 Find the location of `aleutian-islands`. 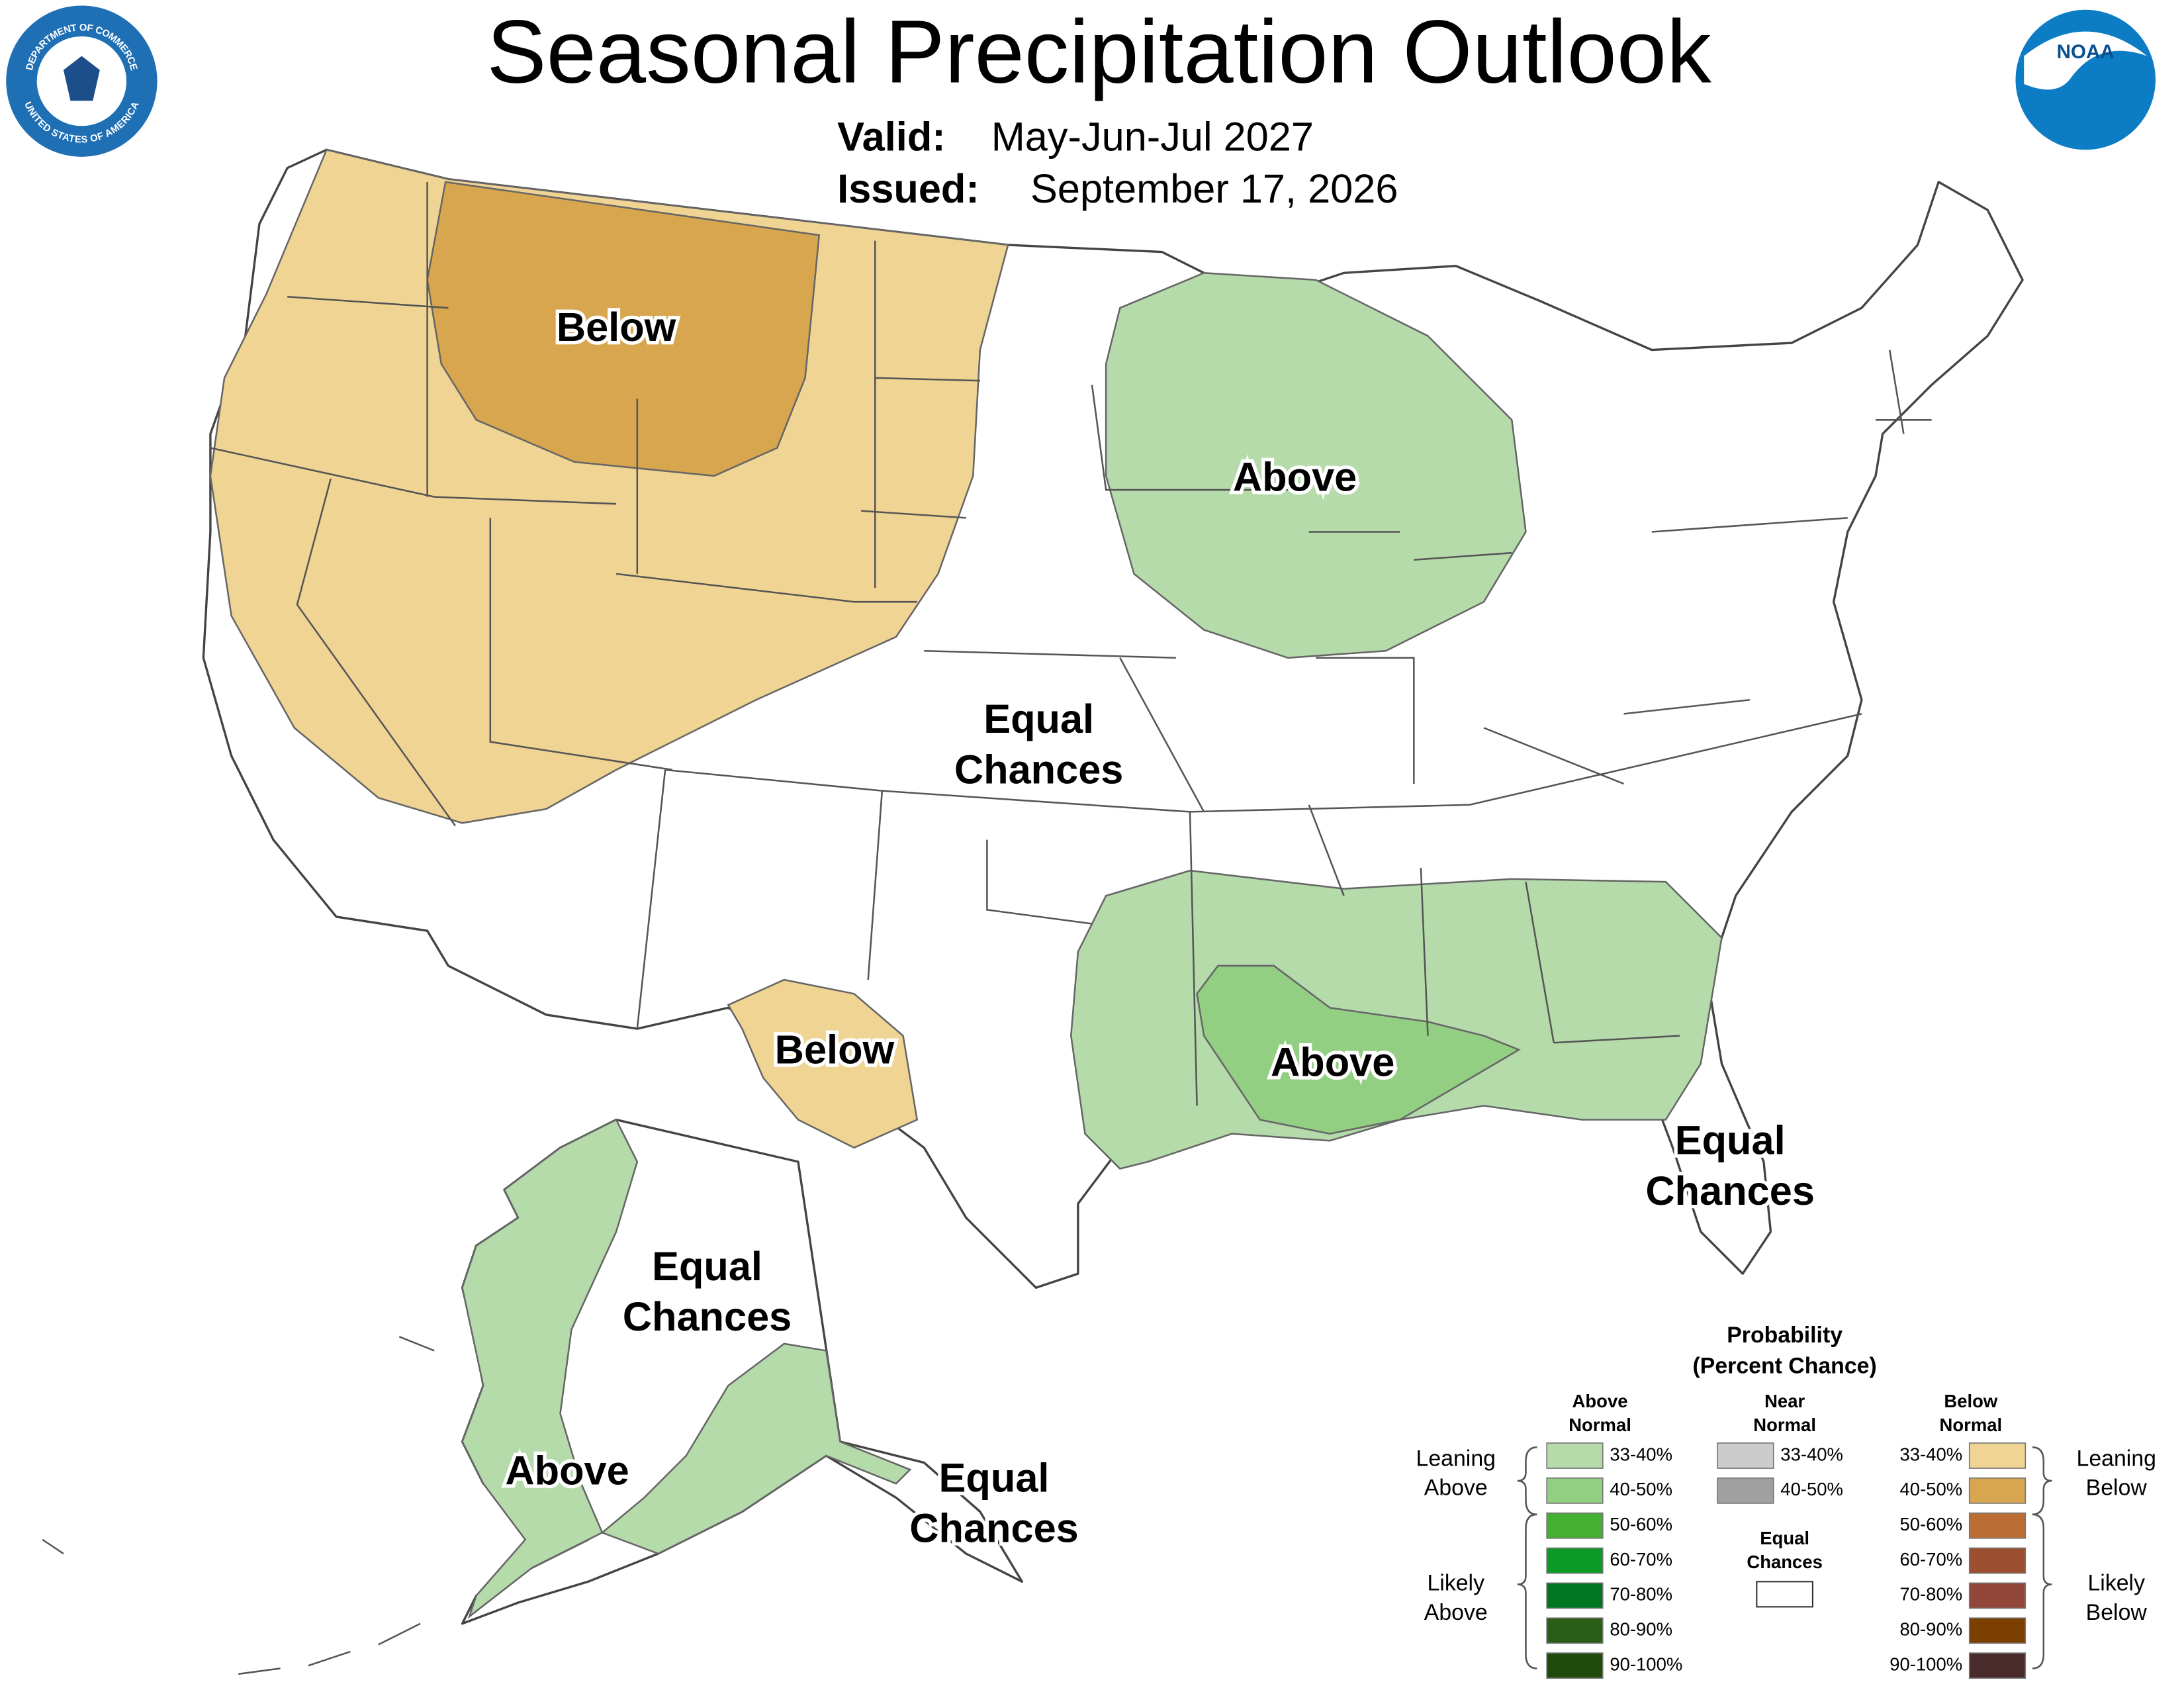

aleutian-islands is located at coordinates (239, 1505).